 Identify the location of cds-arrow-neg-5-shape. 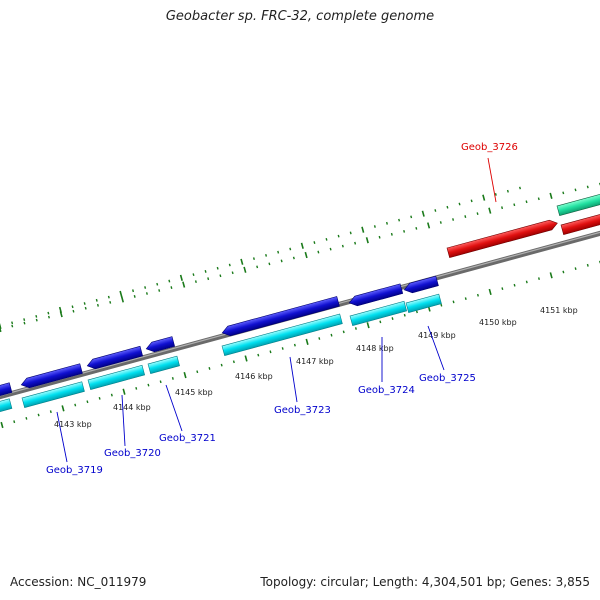
(376, 295).